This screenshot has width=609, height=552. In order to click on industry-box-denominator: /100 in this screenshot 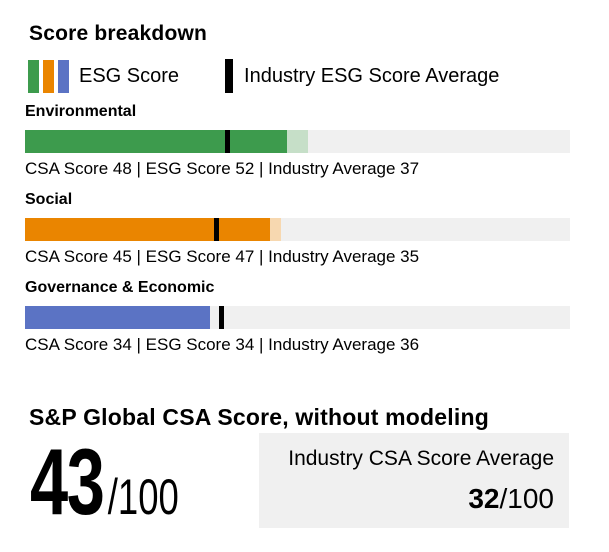, I will do `click(527, 498)`.